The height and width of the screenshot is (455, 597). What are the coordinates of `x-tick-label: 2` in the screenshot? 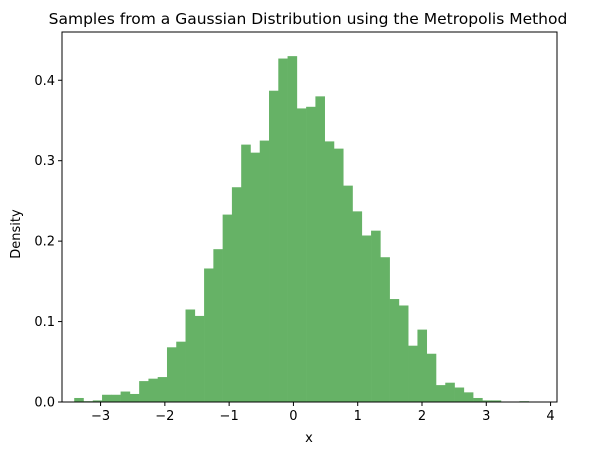 It's located at (422, 416).